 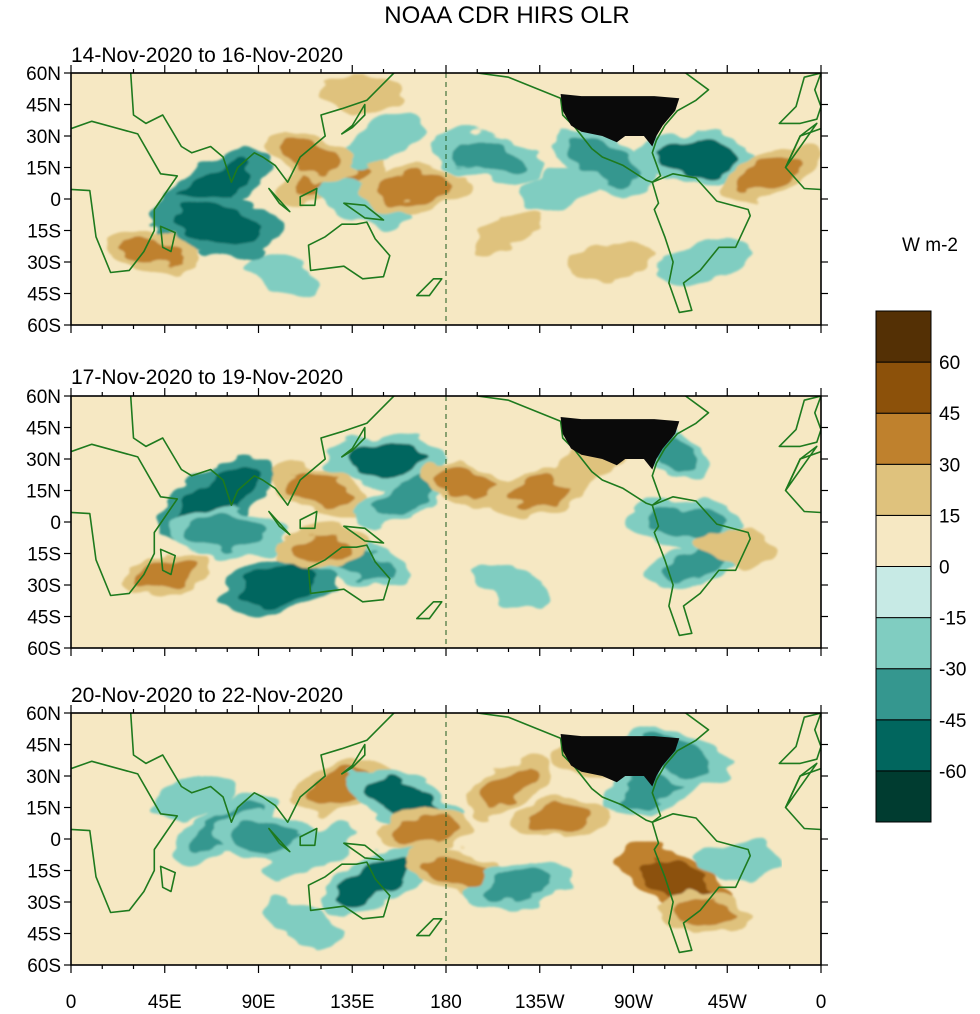 I want to click on lat-tick-label: 15N, so click(x=43, y=169).